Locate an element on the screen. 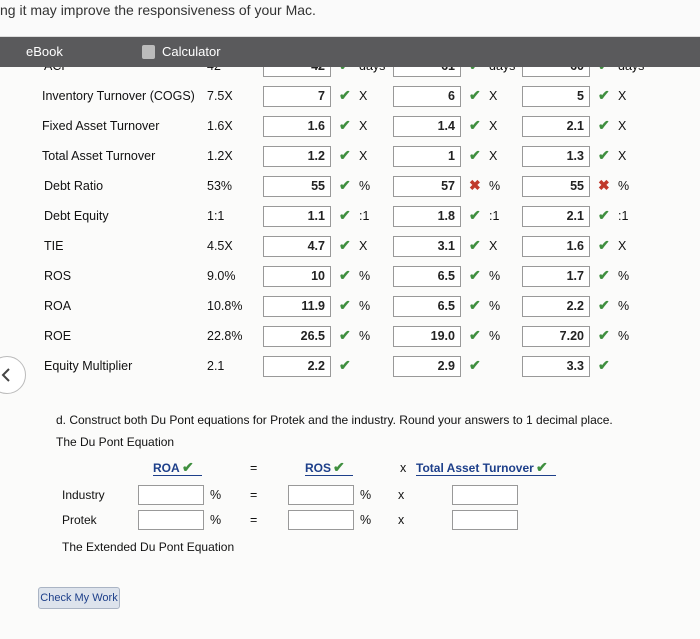  industry-value: 4.5X is located at coordinates (220, 246).